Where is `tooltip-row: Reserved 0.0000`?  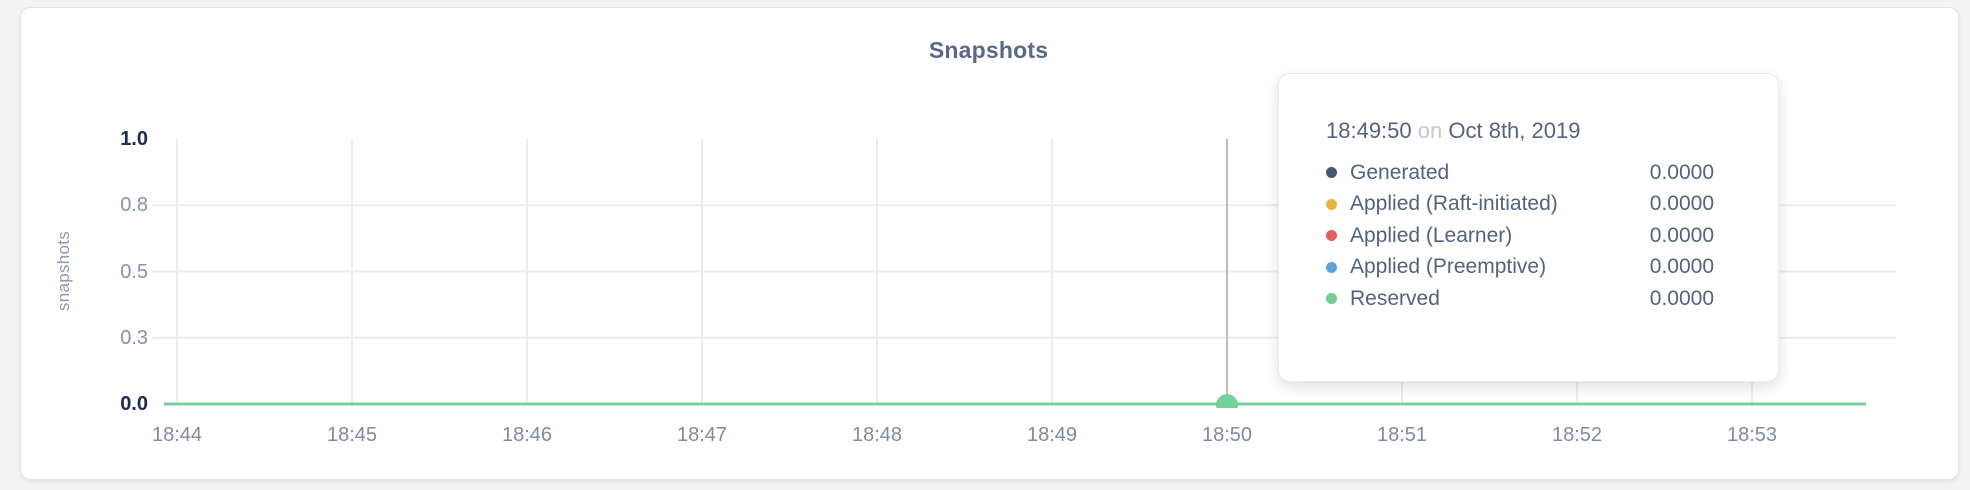
tooltip-row: Reserved 0.0000 is located at coordinates (1520, 299).